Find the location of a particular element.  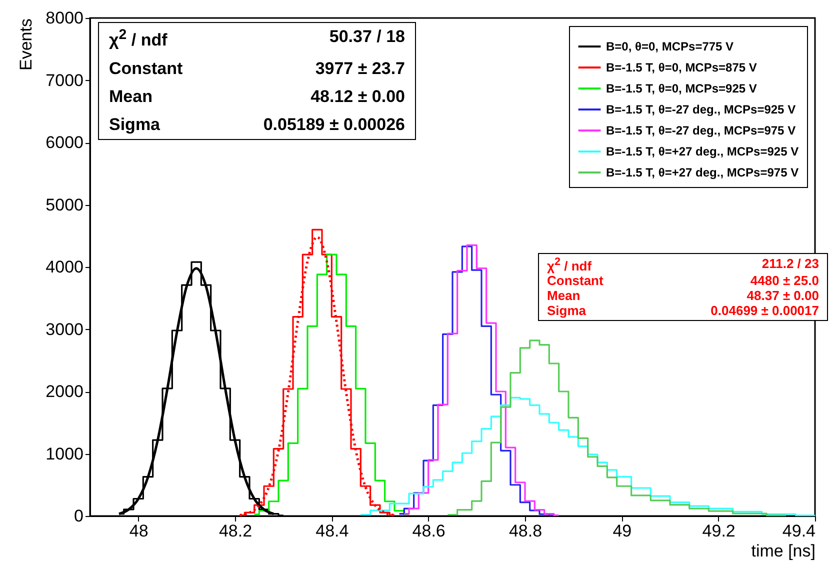

y-tick-label: 0 is located at coordinates (79, 516).